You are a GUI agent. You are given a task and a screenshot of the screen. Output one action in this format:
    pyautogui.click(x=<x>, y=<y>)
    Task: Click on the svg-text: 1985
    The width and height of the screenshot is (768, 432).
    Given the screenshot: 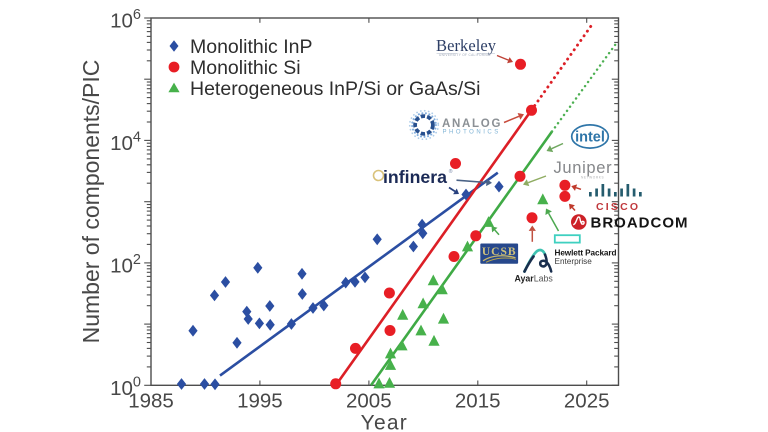 What is the action you would take?
    pyautogui.click(x=151, y=400)
    